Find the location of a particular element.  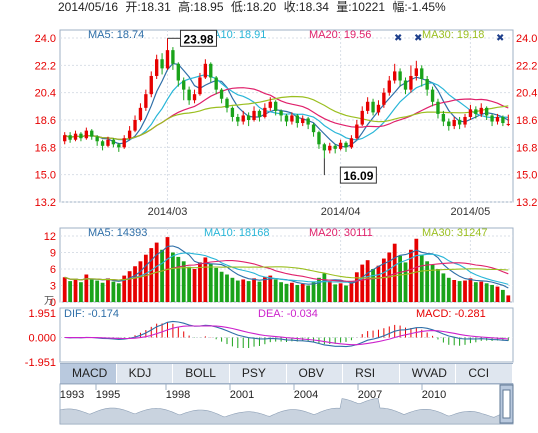

volume-bars is located at coordinates (286, 269).